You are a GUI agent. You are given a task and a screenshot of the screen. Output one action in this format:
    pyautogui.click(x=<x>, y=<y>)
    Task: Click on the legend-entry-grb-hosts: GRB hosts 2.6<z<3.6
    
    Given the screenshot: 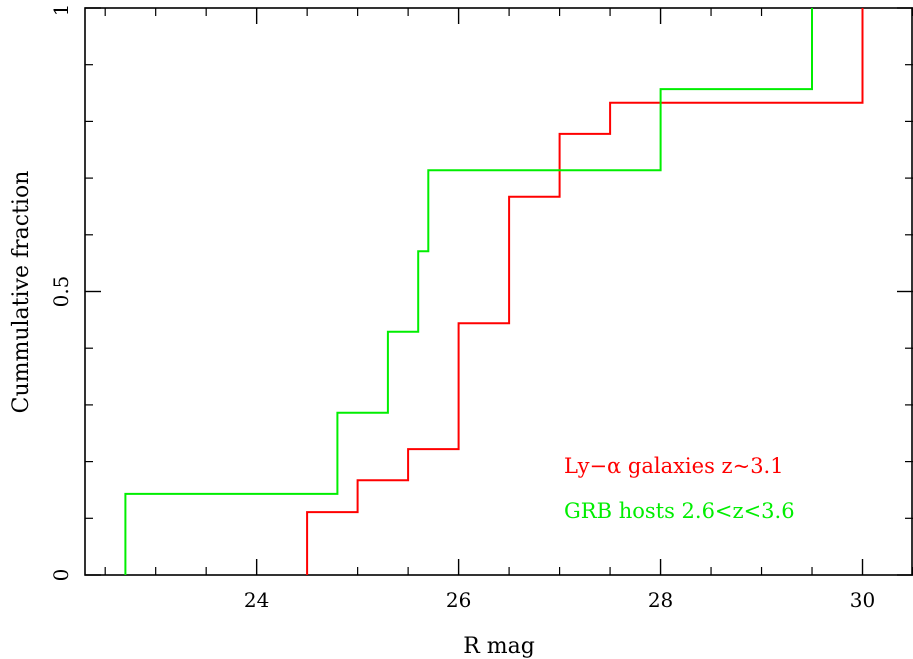 What is the action you would take?
    pyautogui.click(x=679, y=511)
    